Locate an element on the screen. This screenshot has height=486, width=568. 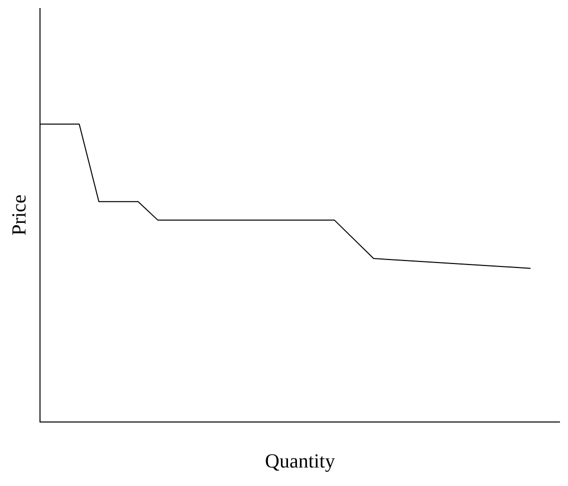
y-axis-title: Price is located at coordinates (19, 215).